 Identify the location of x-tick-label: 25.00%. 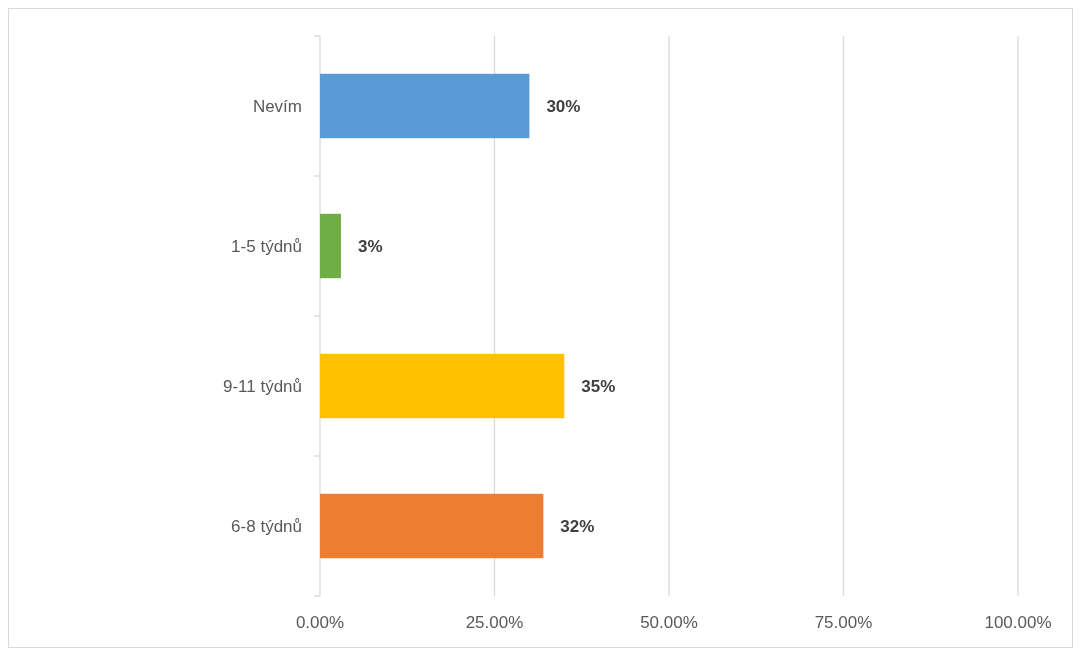
(494, 622).